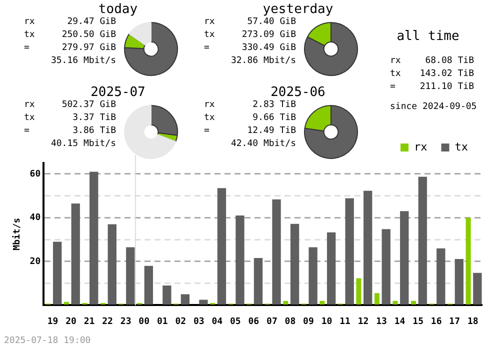  Describe the element at coordinates (461, 147) in the screenshot. I see `legend-label: tx` at that location.